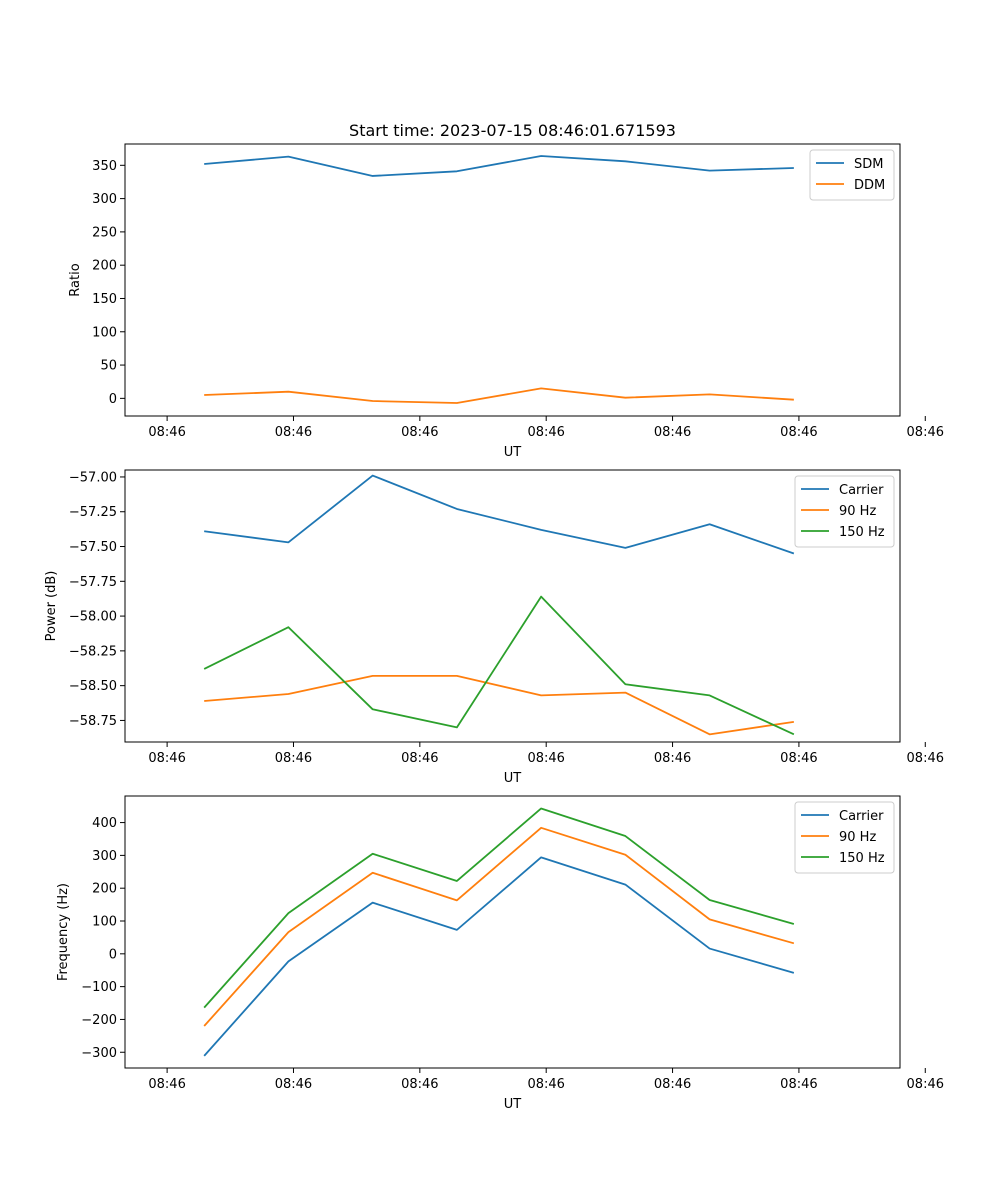 The height and width of the screenshot is (1200, 1000). What do you see at coordinates (868, 164) in the screenshot?
I see `legend-label: SDM` at bounding box center [868, 164].